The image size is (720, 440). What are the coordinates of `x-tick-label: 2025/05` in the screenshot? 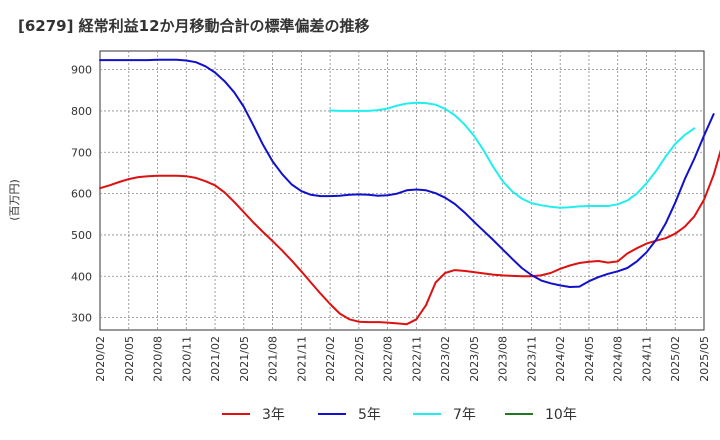 It's located at (704, 359).